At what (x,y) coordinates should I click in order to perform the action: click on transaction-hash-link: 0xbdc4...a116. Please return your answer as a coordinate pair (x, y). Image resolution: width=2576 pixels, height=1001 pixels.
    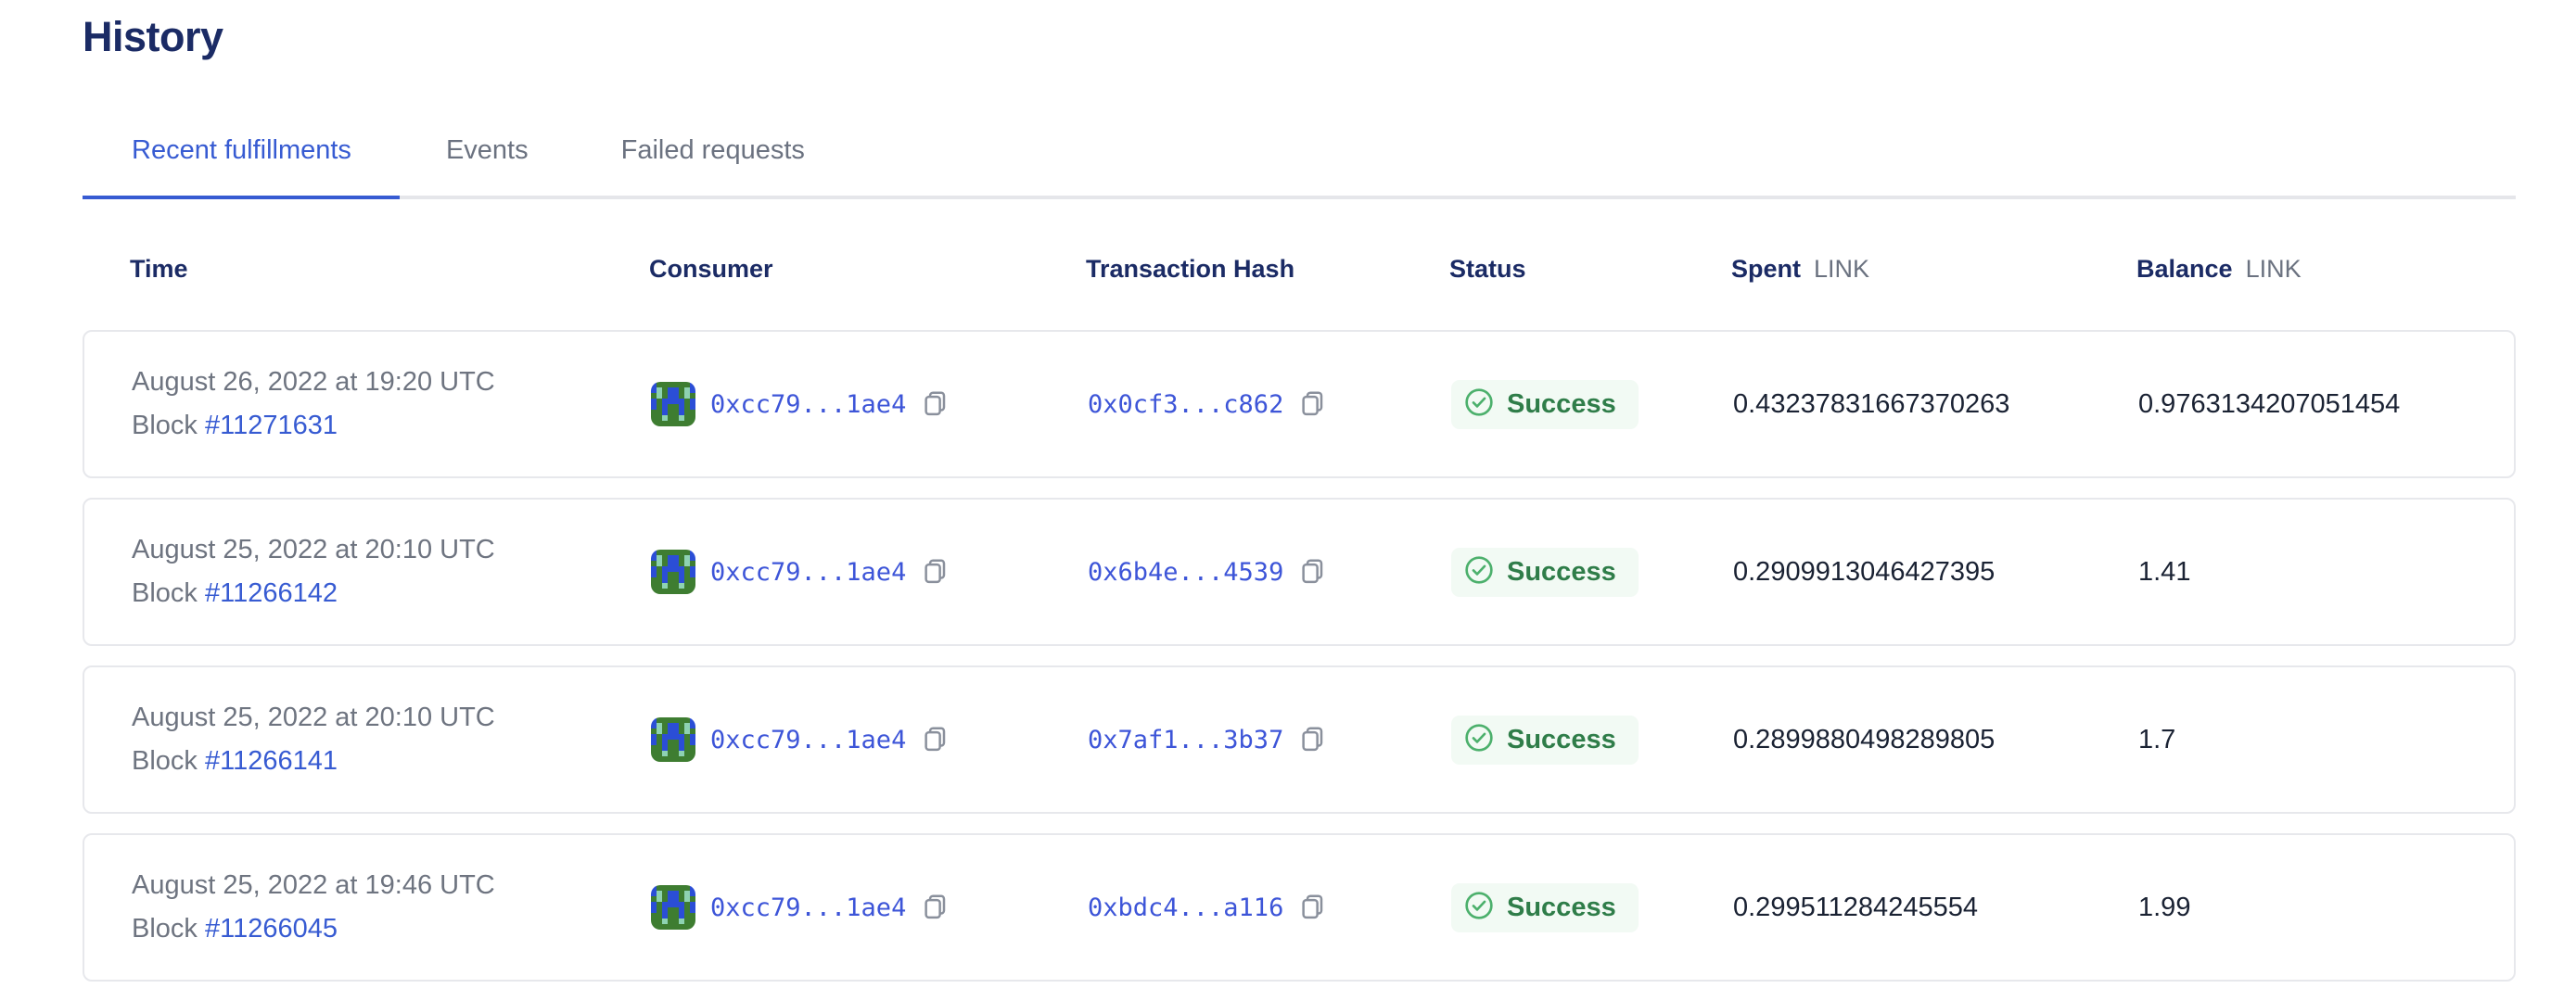
    Looking at the image, I should click on (1186, 907).